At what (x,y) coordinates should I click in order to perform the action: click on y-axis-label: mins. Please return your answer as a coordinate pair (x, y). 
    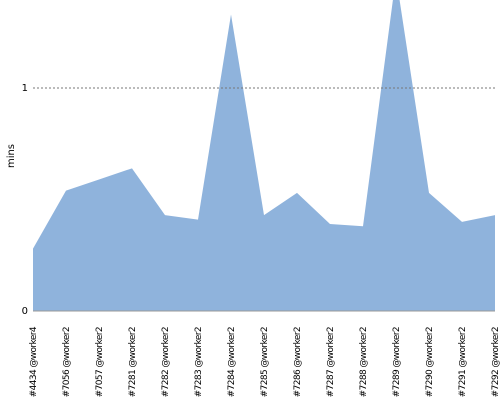
    Looking at the image, I should click on (11, 156).